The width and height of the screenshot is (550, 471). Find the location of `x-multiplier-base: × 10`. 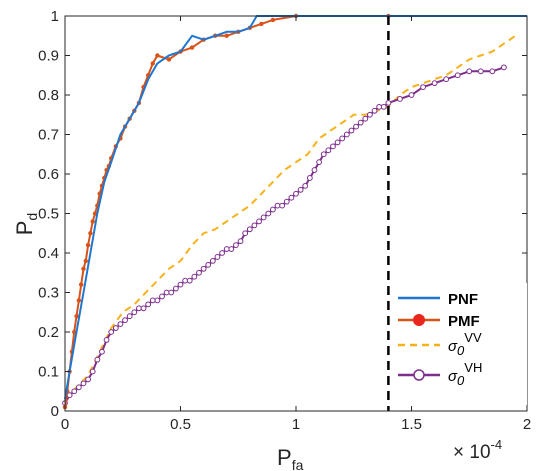

x-multiplier-base: × 10 is located at coordinates (472, 452).